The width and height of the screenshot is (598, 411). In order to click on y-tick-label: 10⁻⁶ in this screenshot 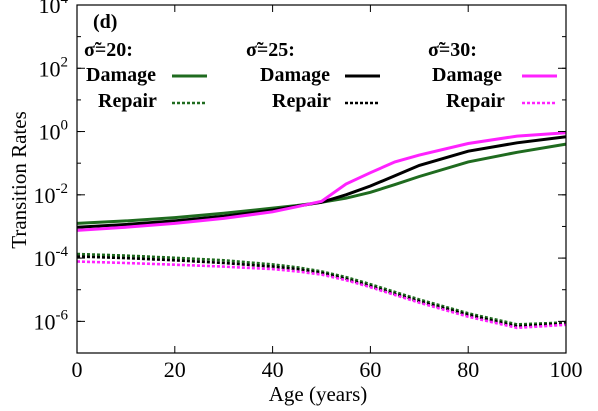, I will do `click(51, 320)`.